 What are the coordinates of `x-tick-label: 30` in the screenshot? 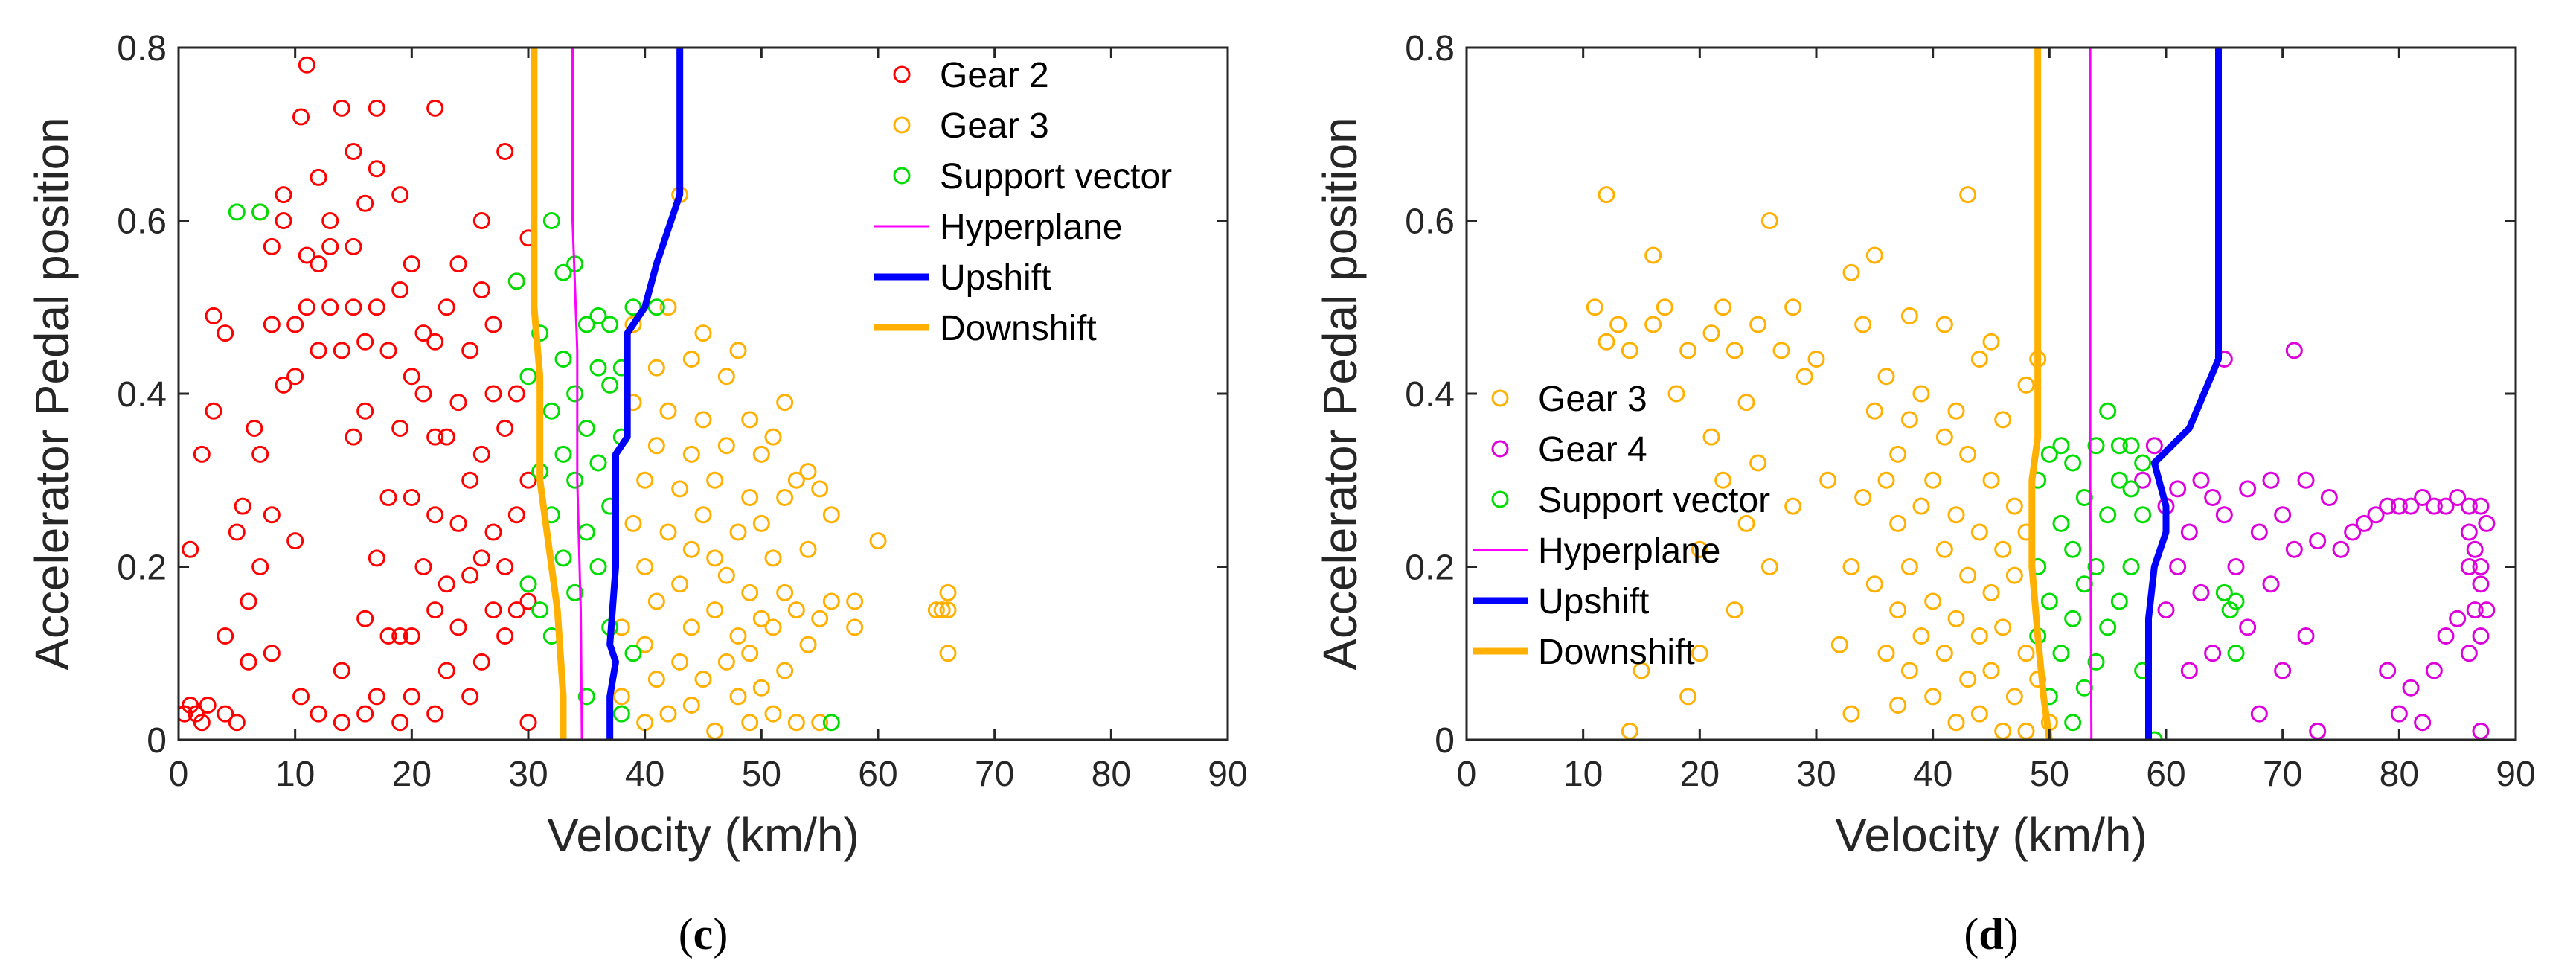 It's located at (528, 774).